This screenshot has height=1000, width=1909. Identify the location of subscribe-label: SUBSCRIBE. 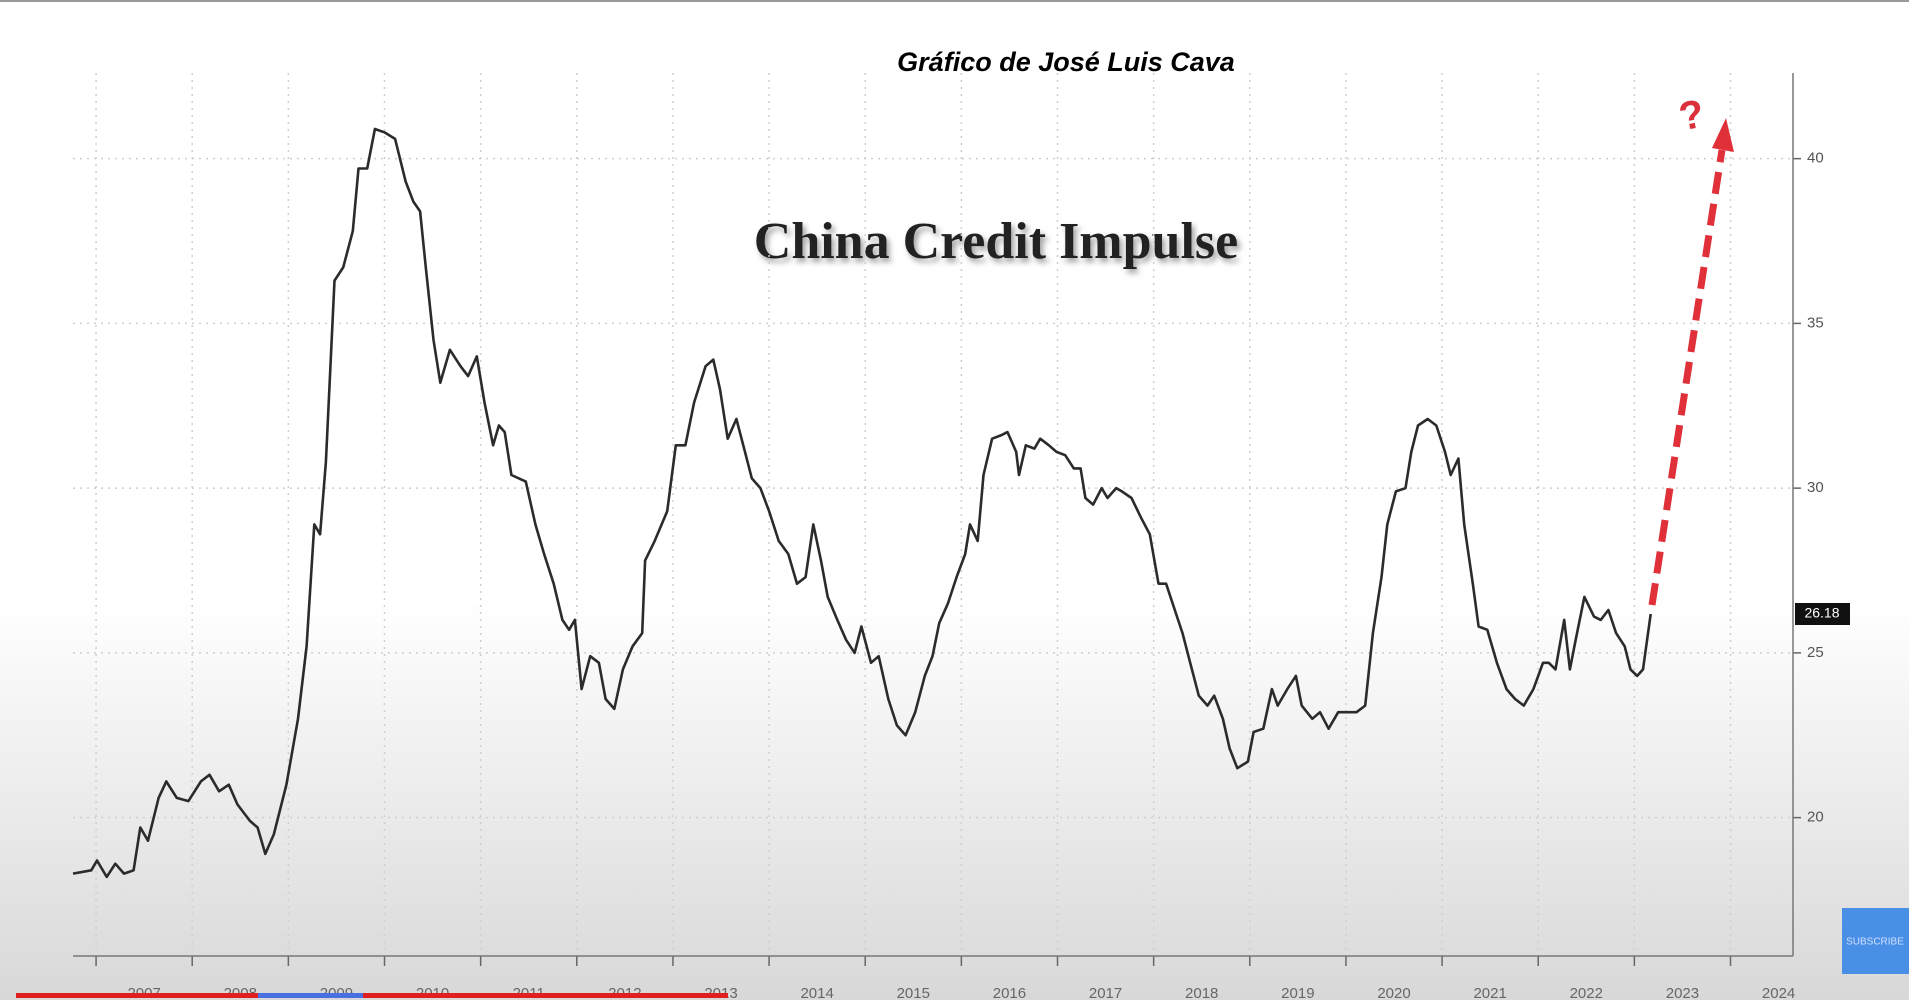
(1875, 942).